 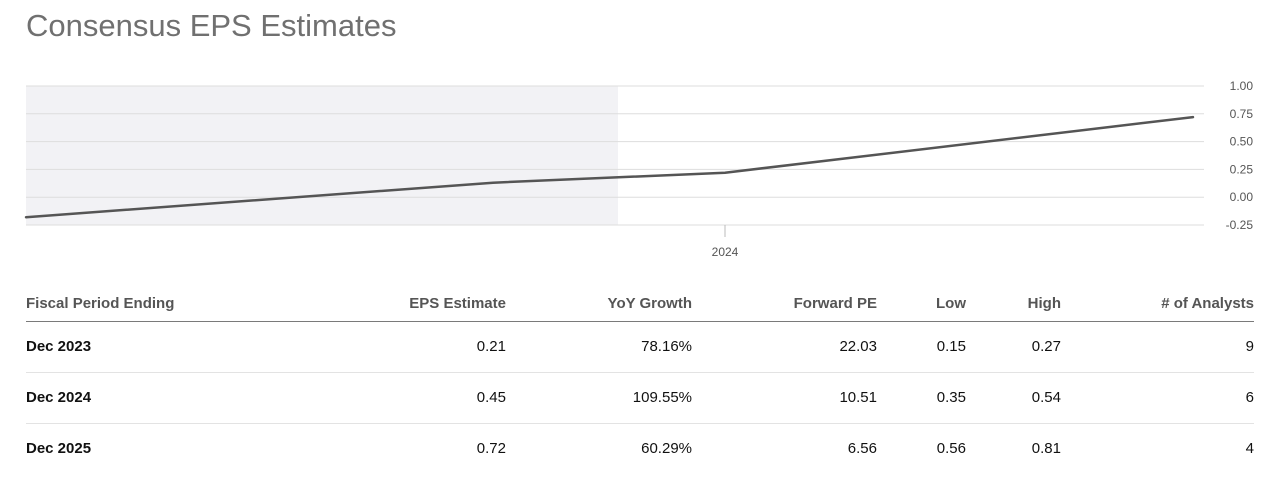 I want to click on y-tick-label: -0.25, so click(x=1240, y=225).